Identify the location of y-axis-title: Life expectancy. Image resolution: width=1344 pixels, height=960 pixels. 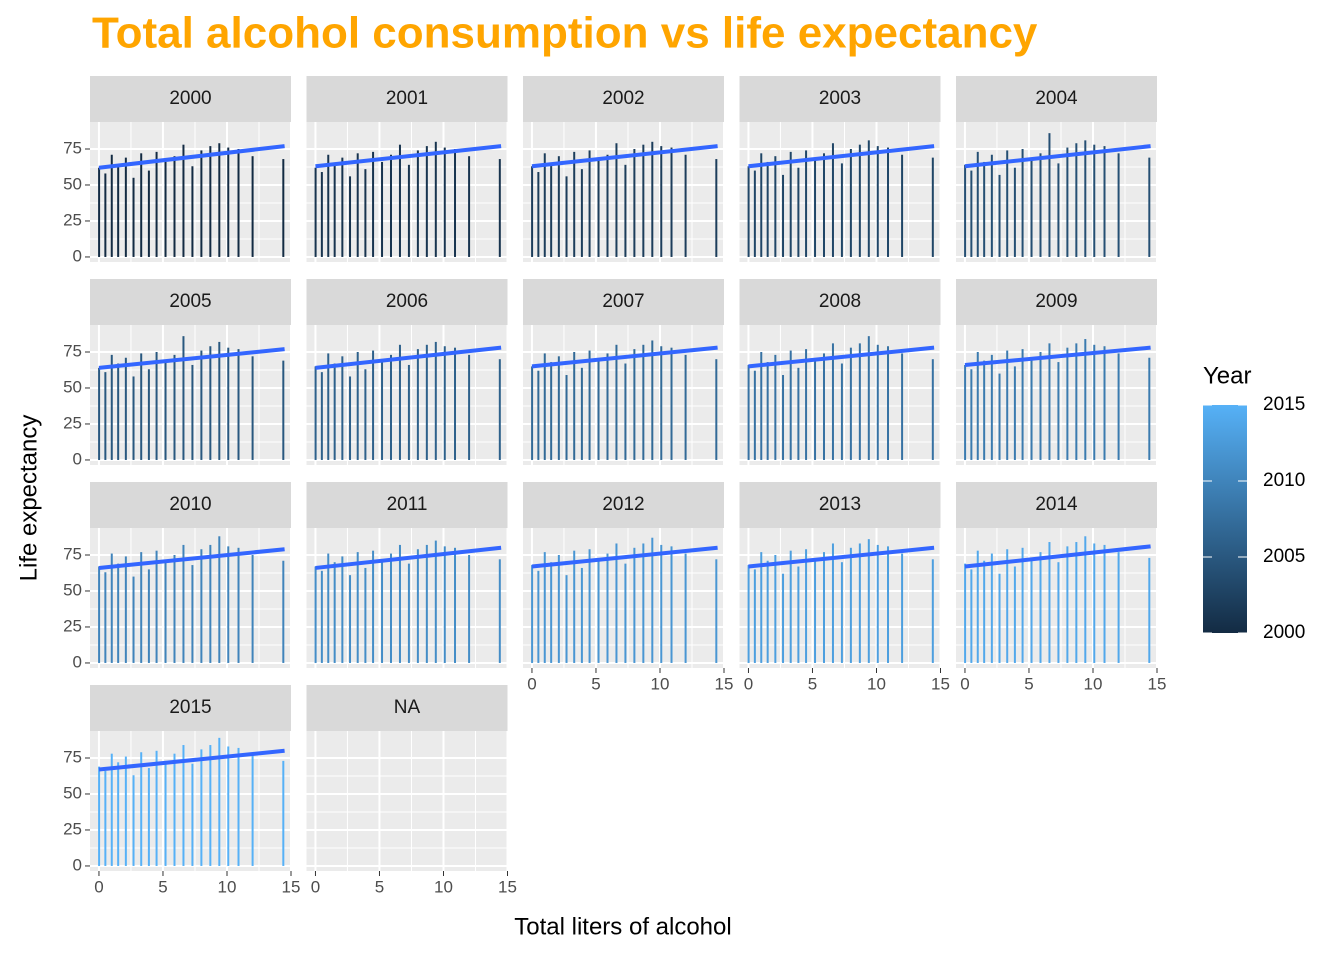
(28, 498).